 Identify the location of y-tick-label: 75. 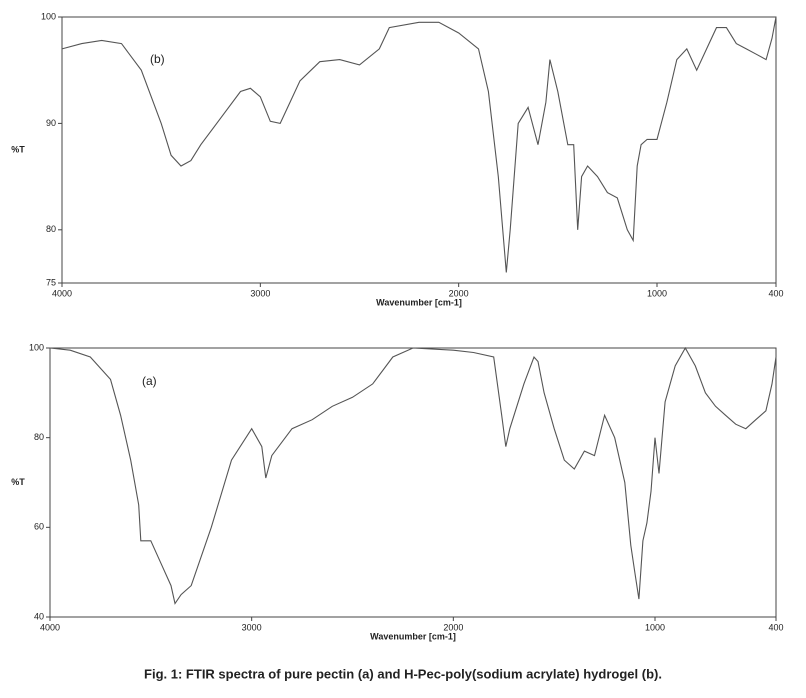
(51, 282).